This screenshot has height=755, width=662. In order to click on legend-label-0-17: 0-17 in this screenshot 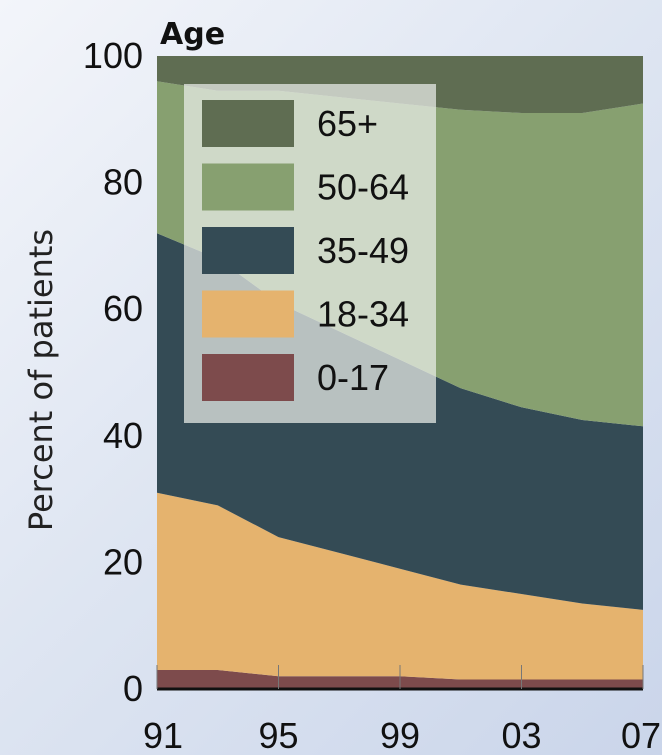, I will do `click(353, 377)`.